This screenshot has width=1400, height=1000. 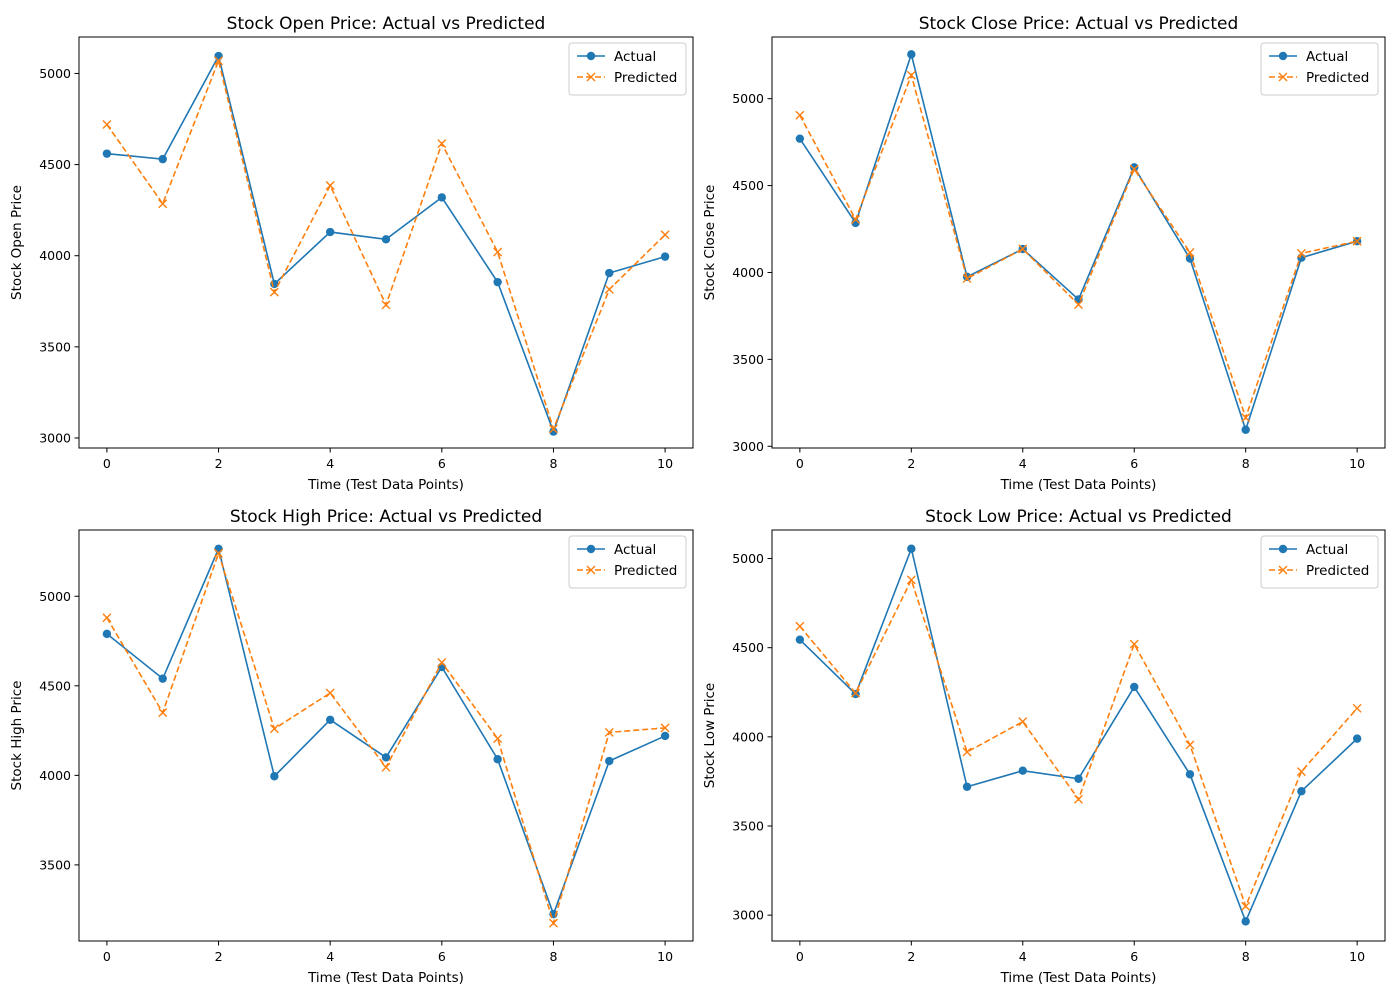 I want to click on series-line-actual, so click(x=386, y=731).